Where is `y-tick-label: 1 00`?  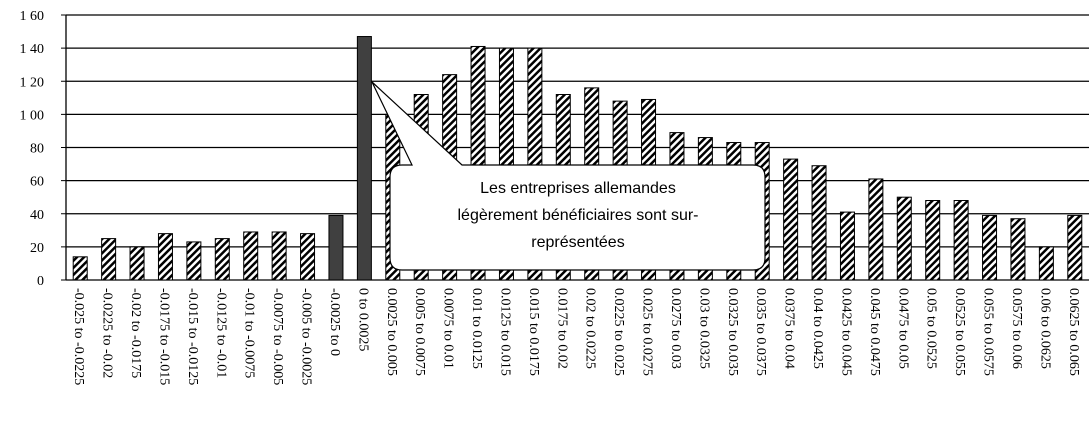
y-tick-label: 1 00 is located at coordinates (32, 115).